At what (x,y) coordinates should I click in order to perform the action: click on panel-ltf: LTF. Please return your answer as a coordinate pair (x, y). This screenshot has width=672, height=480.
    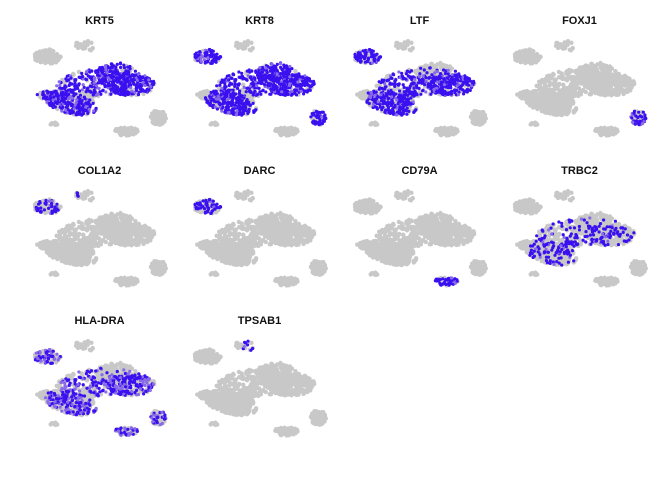
    Looking at the image, I should click on (420, 76).